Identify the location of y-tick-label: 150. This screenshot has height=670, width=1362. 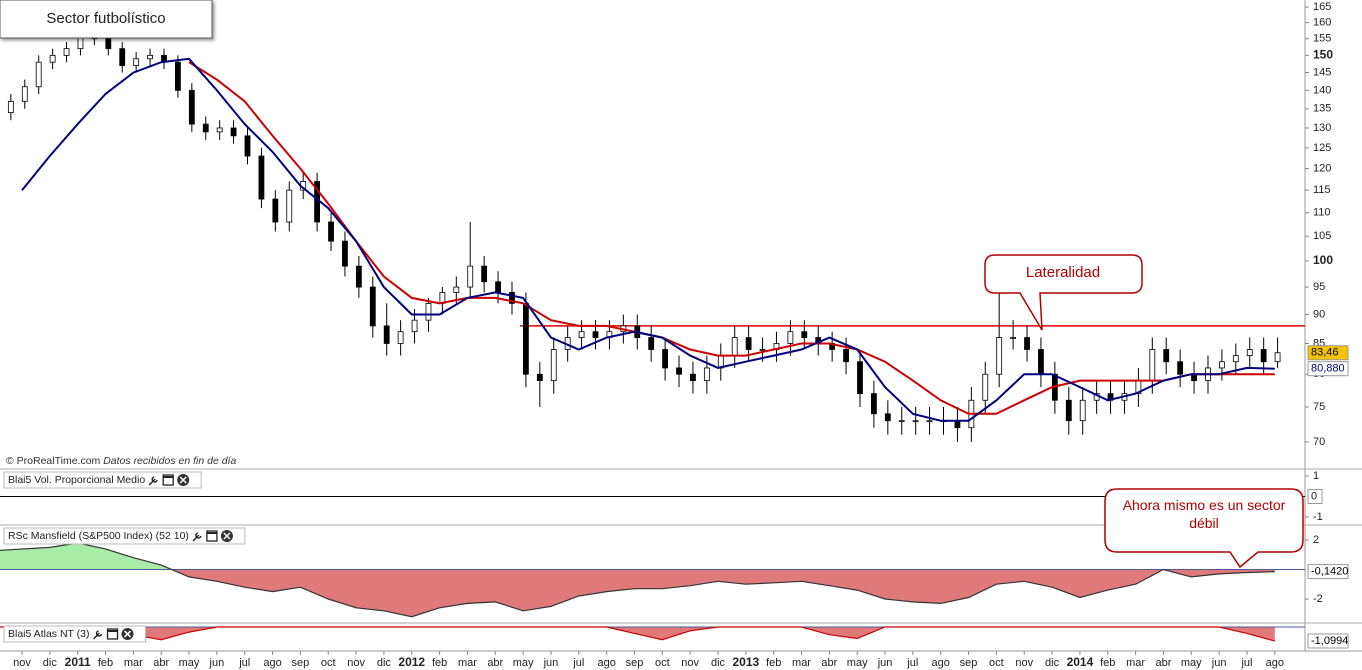
(1323, 55).